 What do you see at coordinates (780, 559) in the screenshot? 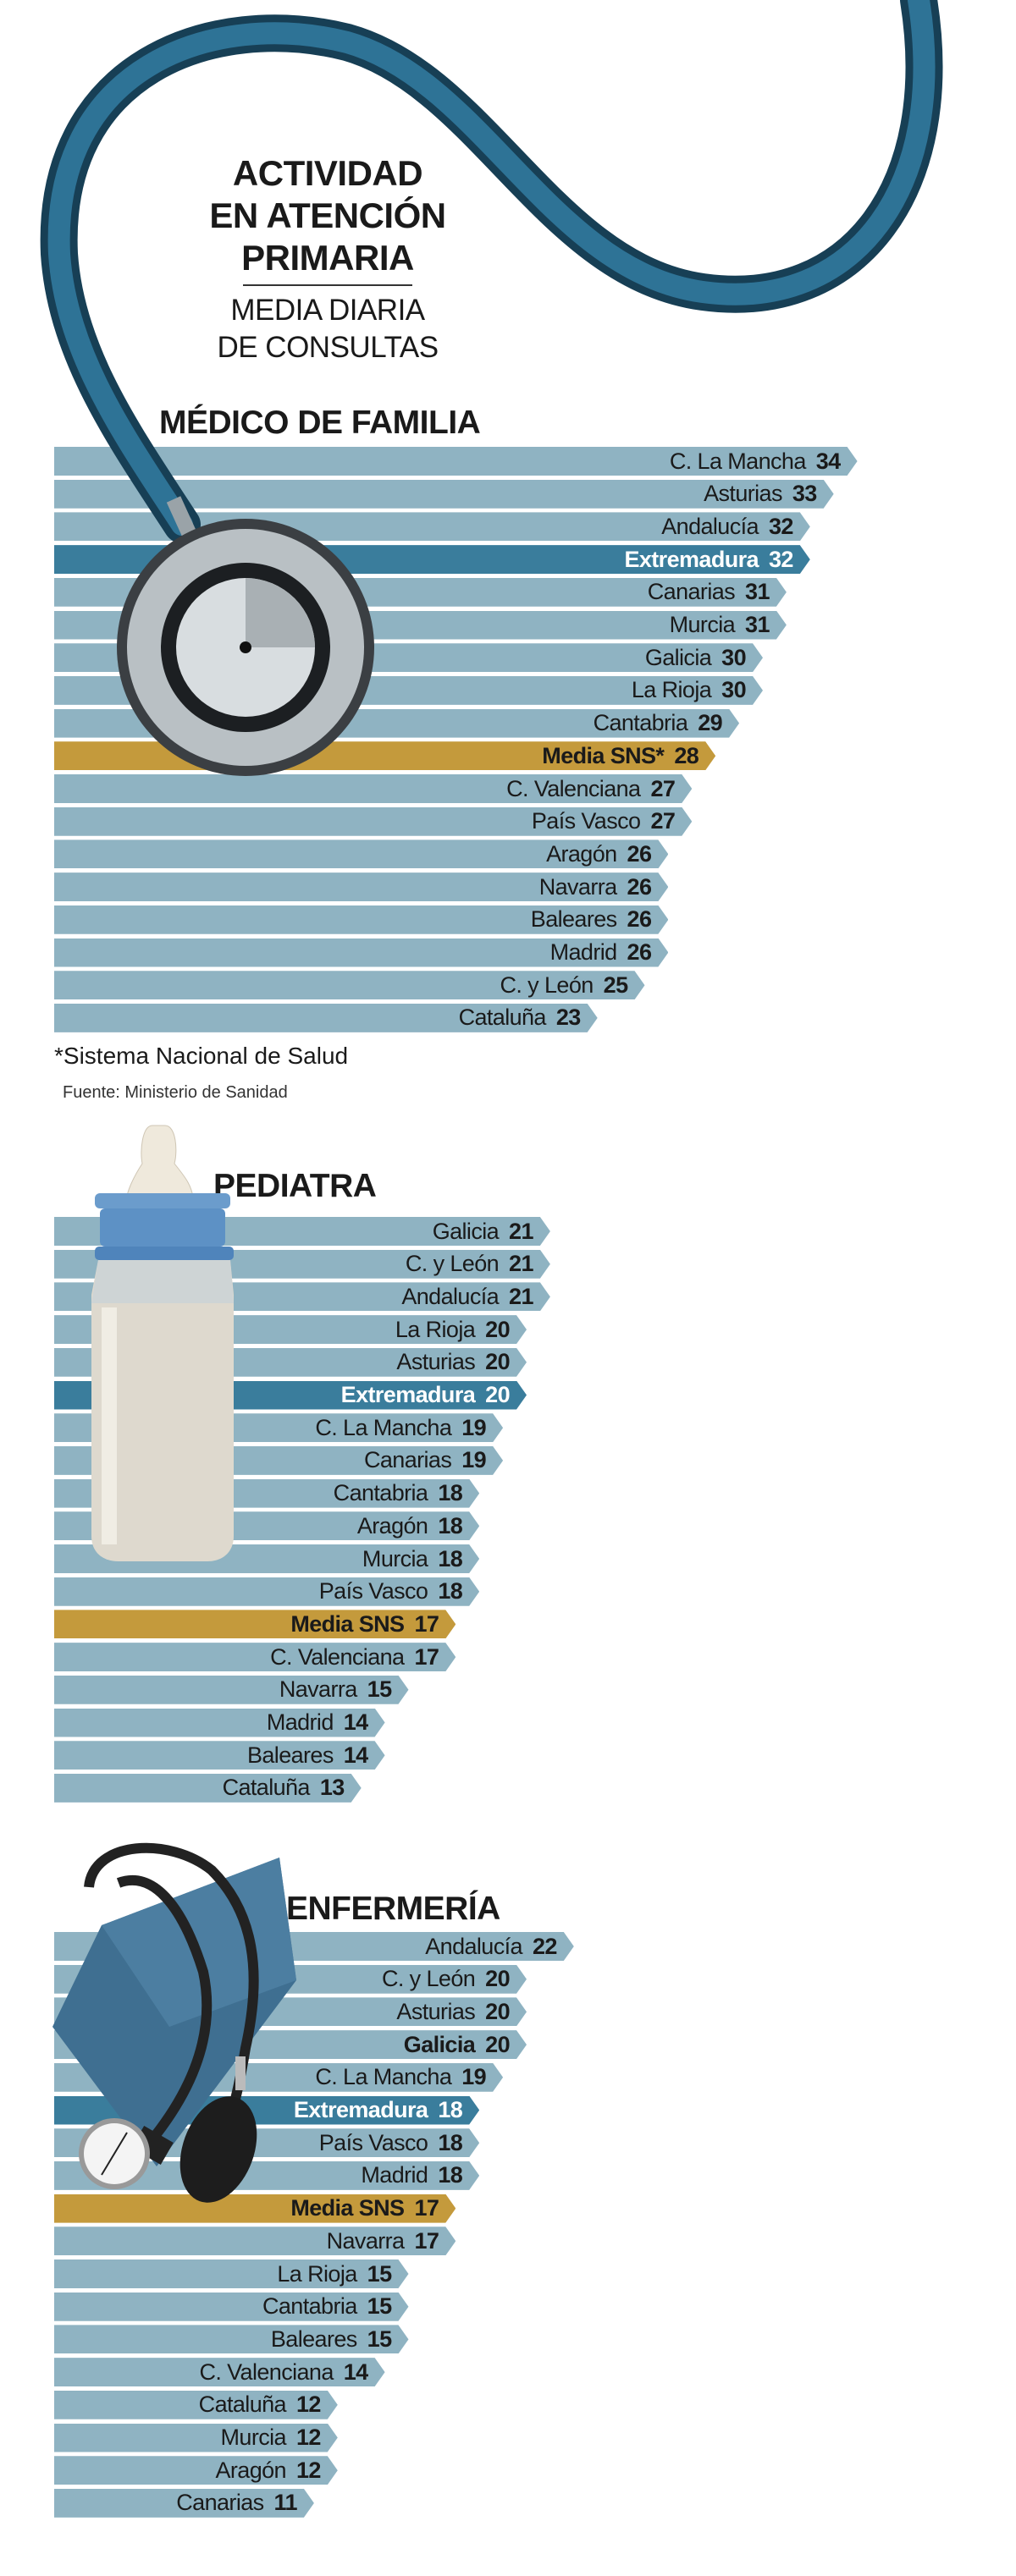
I see `bar-value: 32` at bounding box center [780, 559].